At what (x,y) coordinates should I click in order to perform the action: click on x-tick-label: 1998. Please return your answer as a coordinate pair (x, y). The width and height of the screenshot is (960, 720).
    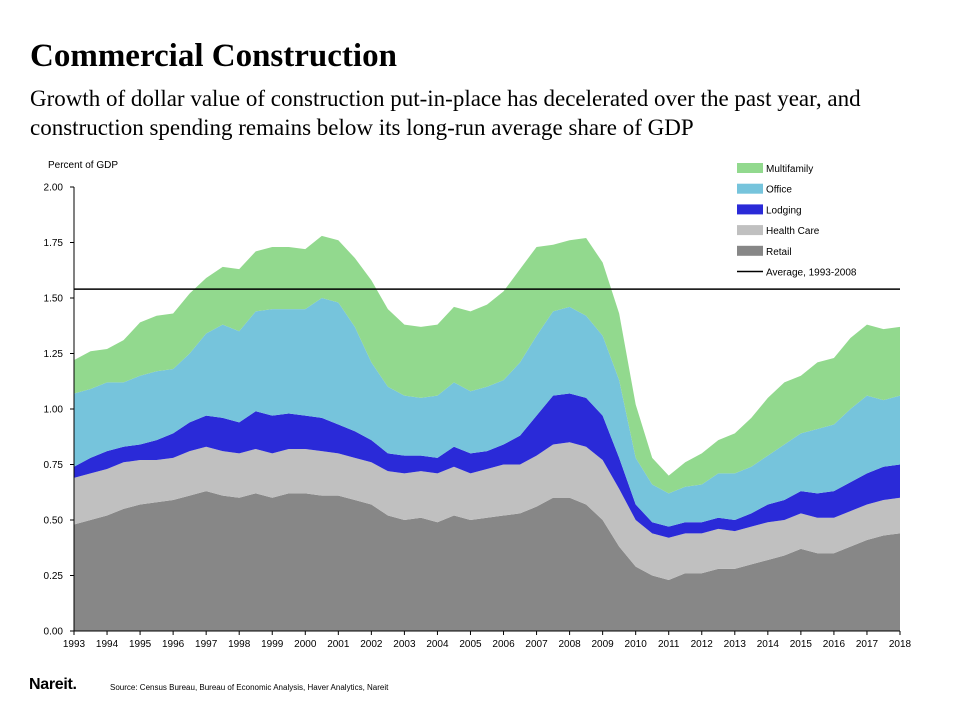
    Looking at the image, I should click on (239, 644).